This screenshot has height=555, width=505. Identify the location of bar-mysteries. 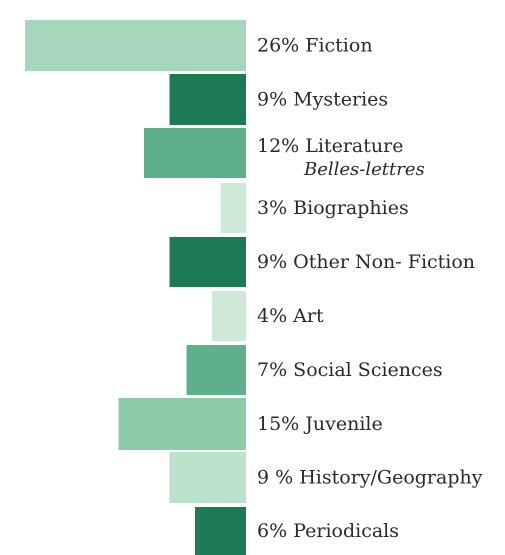
(208, 99).